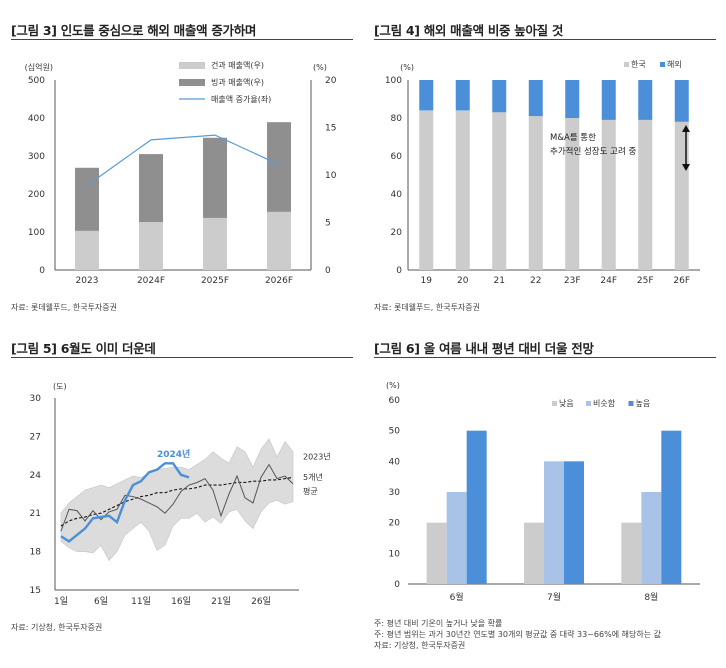 The image size is (726, 668). What do you see at coordinates (36, 157) in the screenshot?
I see `y-tick-label: 300` at bounding box center [36, 157].